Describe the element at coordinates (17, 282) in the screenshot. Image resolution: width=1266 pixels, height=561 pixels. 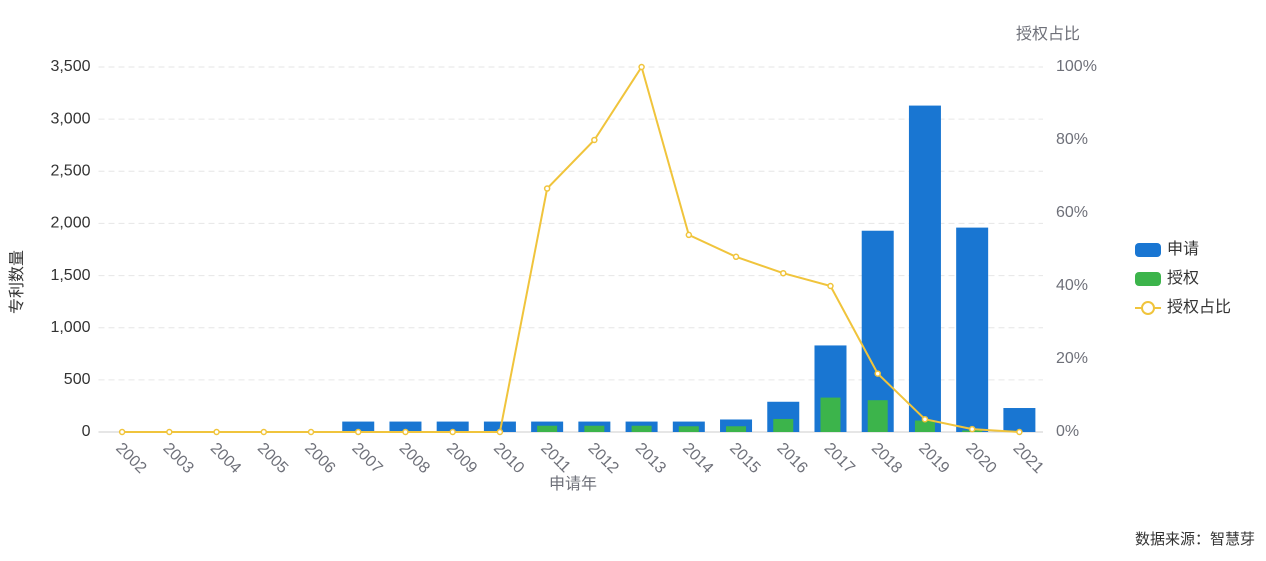
I see `y-axis-title: 专利数量` at that location.